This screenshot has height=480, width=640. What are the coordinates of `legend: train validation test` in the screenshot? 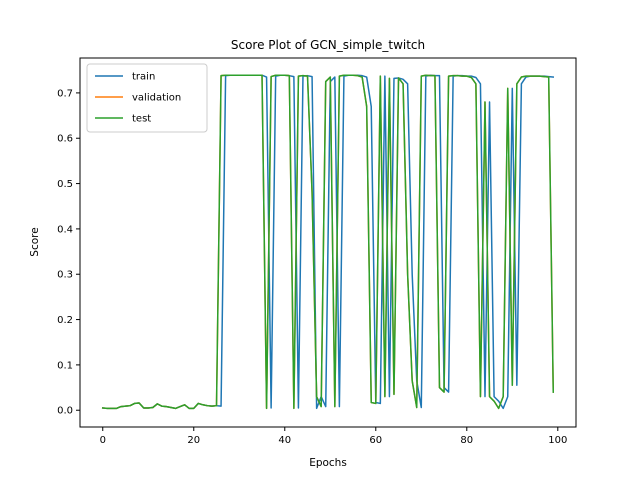 It's located at (147, 98).